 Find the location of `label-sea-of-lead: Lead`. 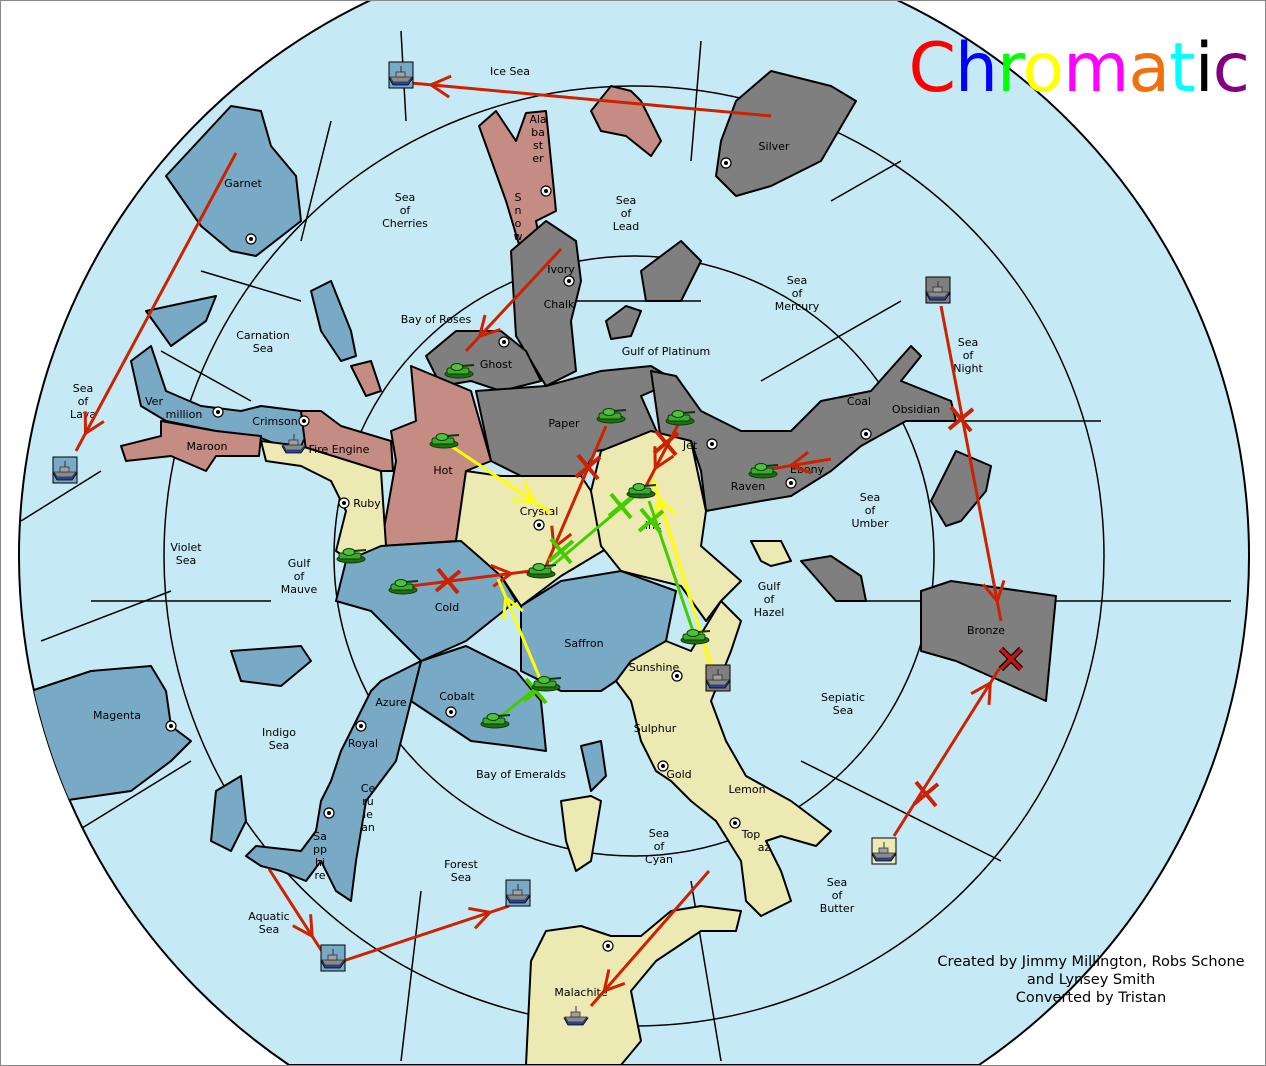

label-sea-of-lead: Lead is located at coordinates (626, 226).